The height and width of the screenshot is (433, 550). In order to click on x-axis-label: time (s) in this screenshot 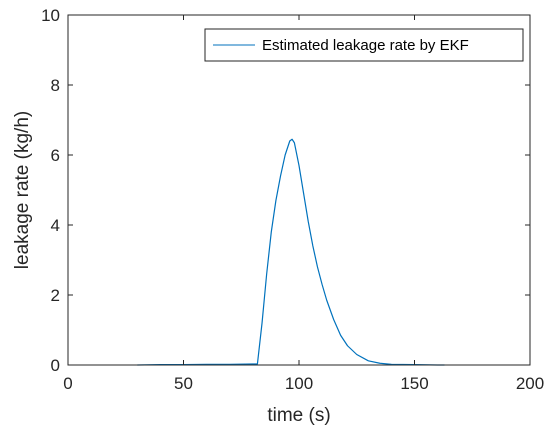, I will do `click(298, 415)`.